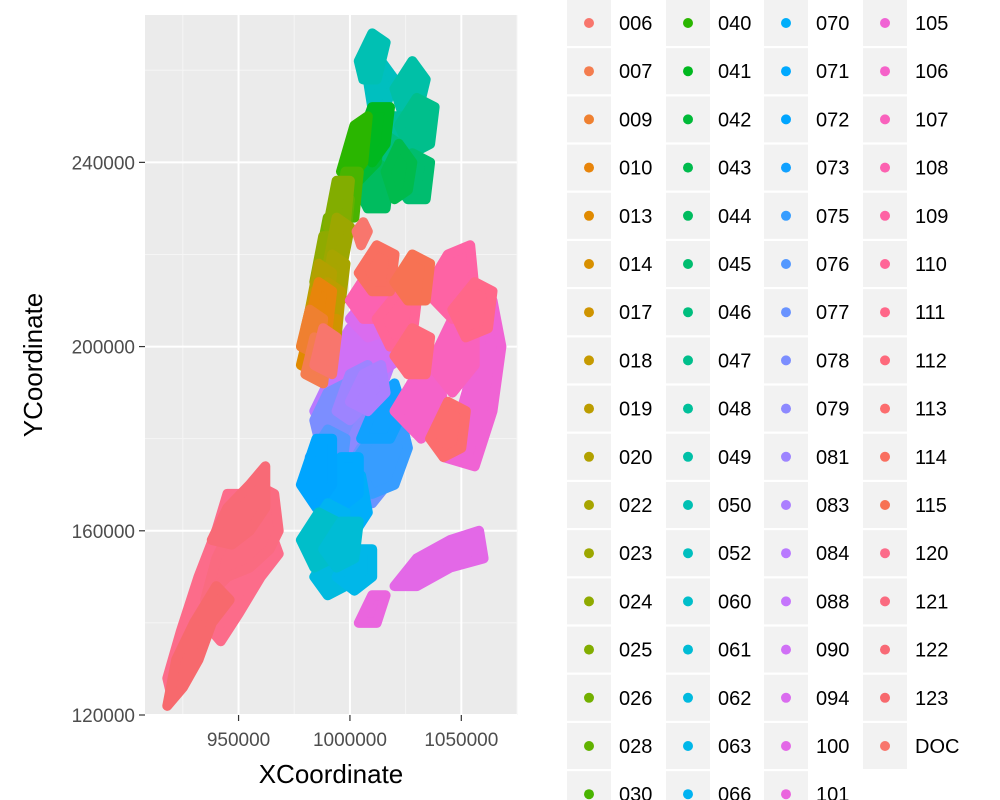 This screenshot has height=800, width=1000. Describe the element at coordinates (734, 651) in the screenshot. I see `legend-label: 061` at that location.